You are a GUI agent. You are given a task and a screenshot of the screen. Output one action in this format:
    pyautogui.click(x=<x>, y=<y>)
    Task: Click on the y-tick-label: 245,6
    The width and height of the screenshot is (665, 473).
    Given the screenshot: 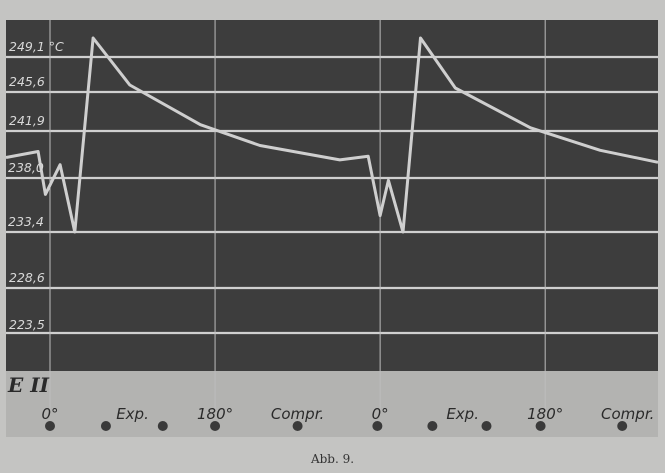 What is the action you would take?
    pyautogui.click(x=27, y=81)
    